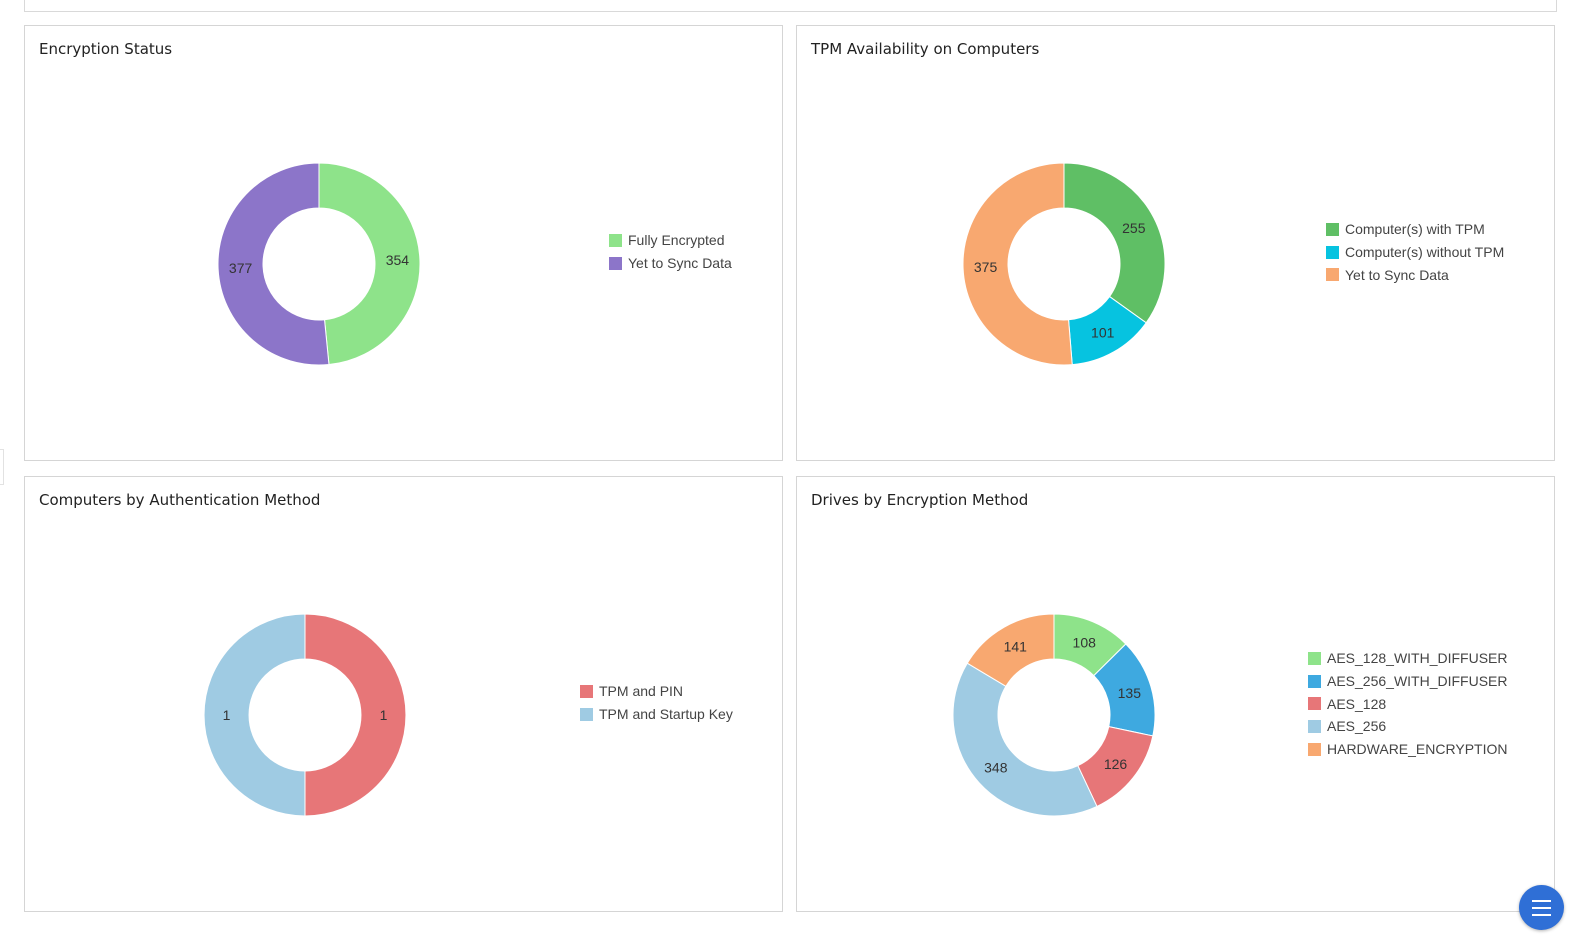  What do you see at coordinates (1541, 907) in the screenshot?
I see `floating-menu-button` at bounding box center [1541, 907].